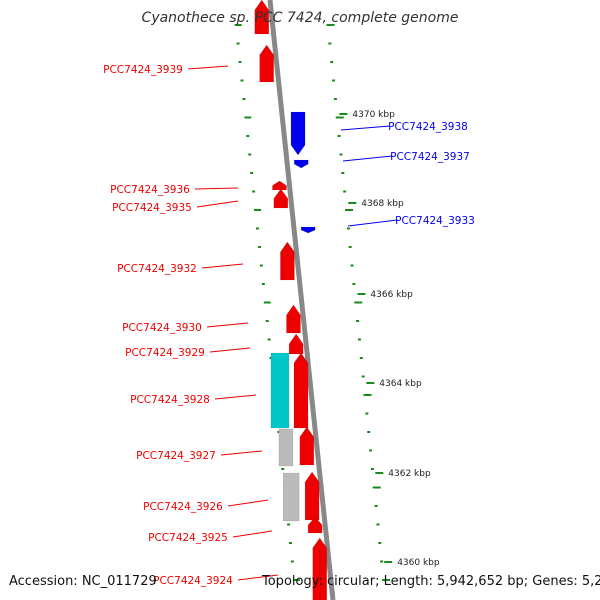 The image size is (600, 600). Describe the element at coordinates (143, 70) in the screenshot. I see `gene-label: PCC7424_3939` at that location.